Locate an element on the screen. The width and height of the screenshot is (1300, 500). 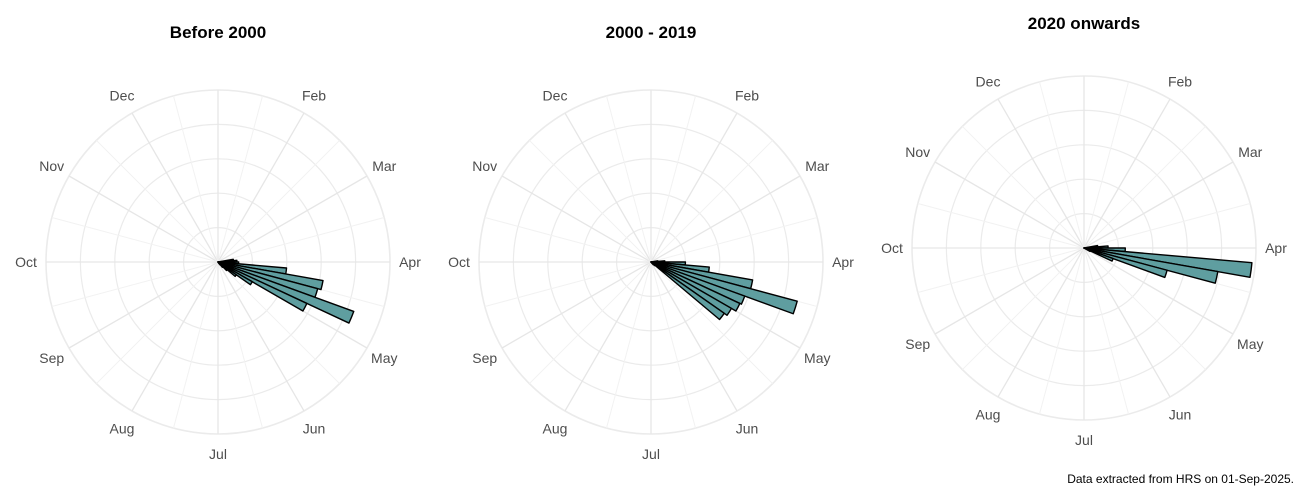
panel-title: 2020 onwards is located at coordinates (1084, 23).